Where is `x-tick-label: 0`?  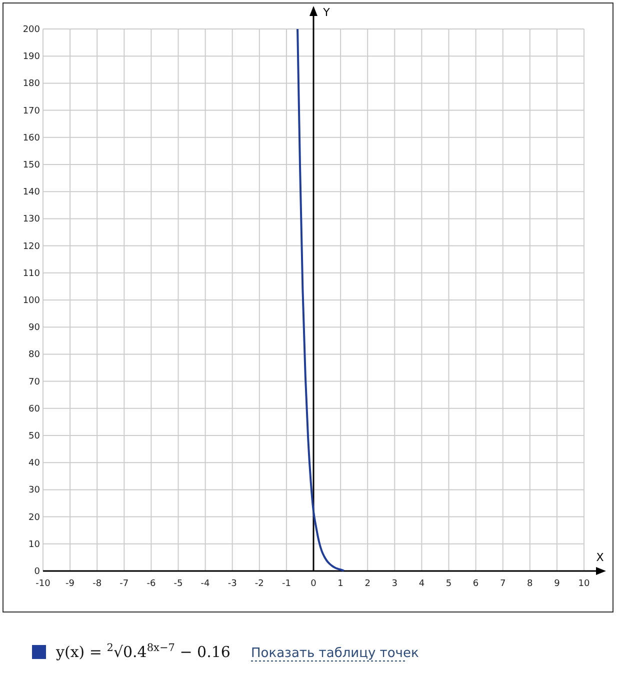
x-tick-label: 0 is located at coordinates (313, 584).